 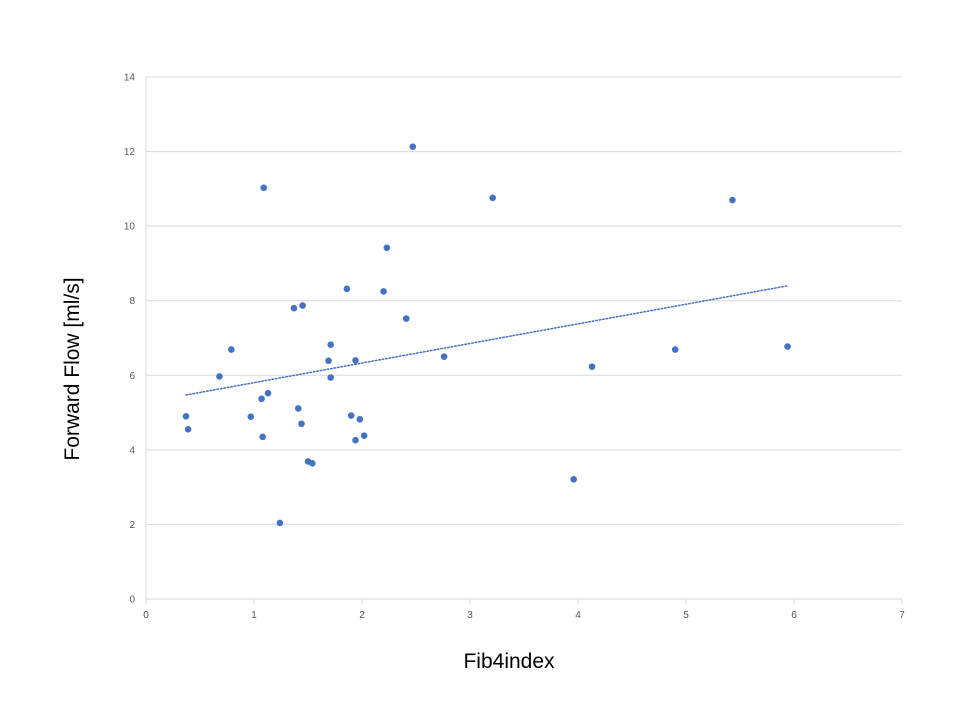 I want to click on x-tick-label-6: 6, so click(x=794, y=615).